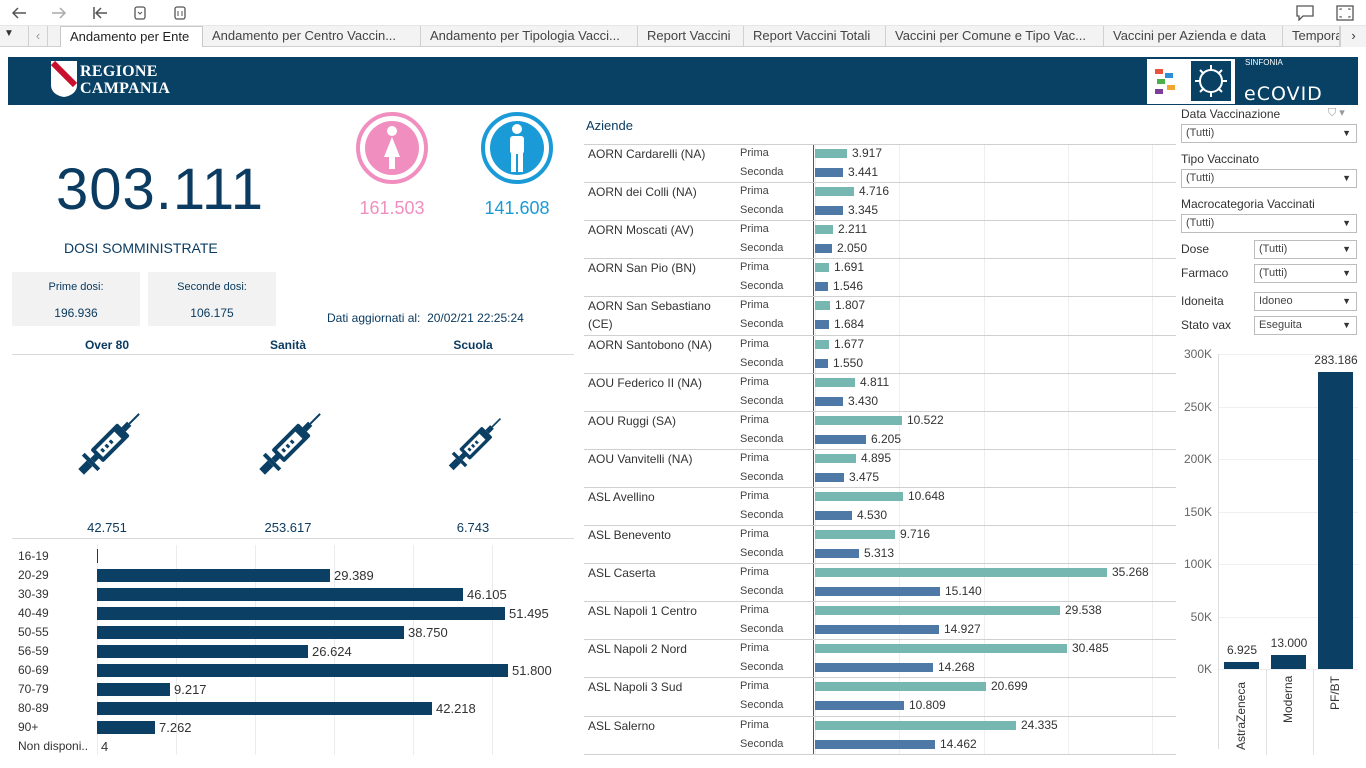 This screenshot has height=768, width=1366. I want to click on back-icon, so click(19, 13).